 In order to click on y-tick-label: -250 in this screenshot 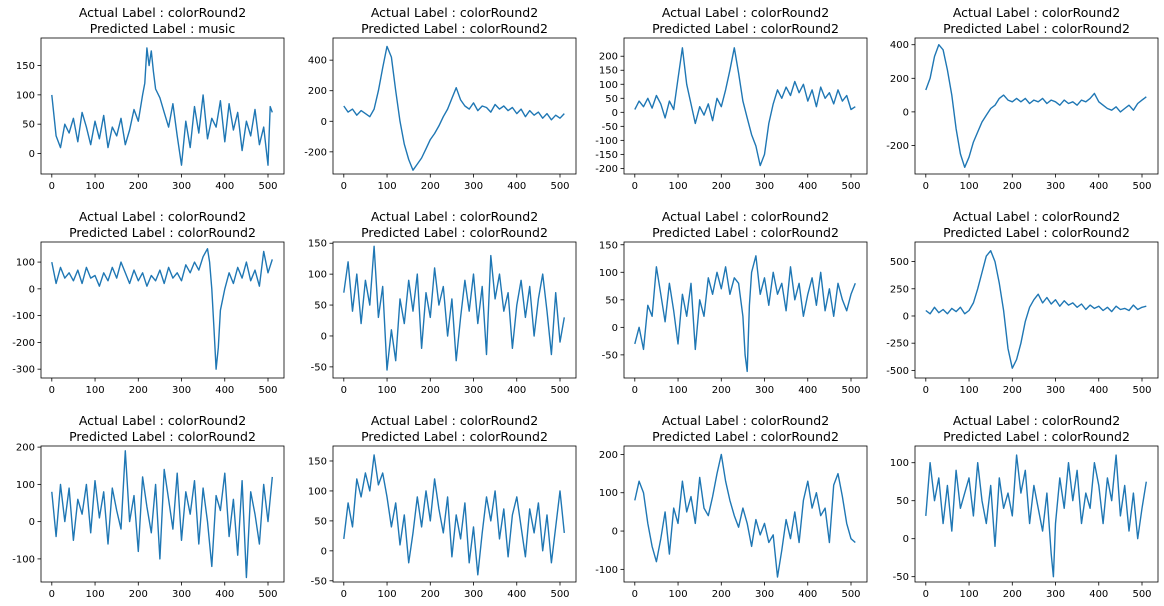, I will do `click(897, 344)`.